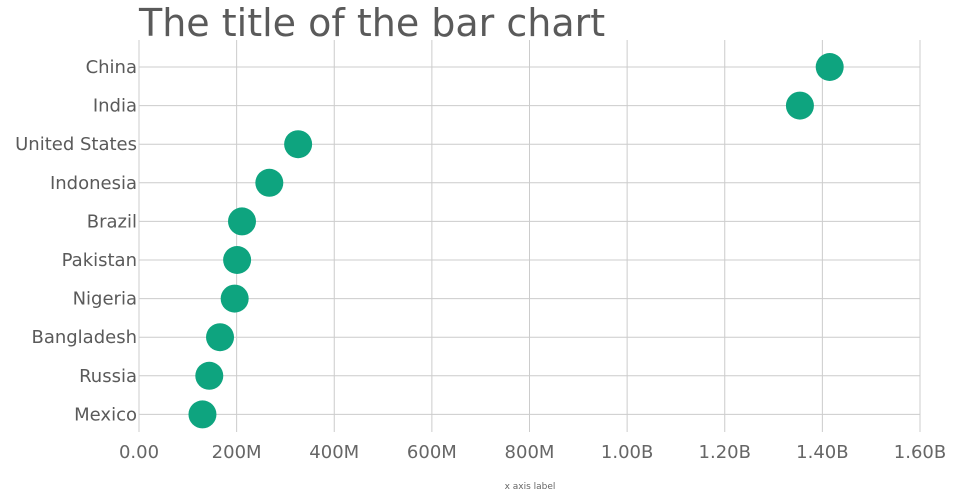  What do you see at coordinates (108, 376) in the screenshot?
I see `category-label: Russia` at bounding box center [108, 376].